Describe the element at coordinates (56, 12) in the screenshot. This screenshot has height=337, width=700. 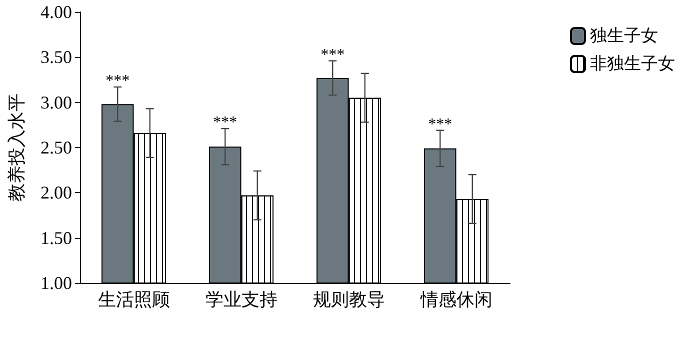
I see `y-tick-label: 4.00` at that location.